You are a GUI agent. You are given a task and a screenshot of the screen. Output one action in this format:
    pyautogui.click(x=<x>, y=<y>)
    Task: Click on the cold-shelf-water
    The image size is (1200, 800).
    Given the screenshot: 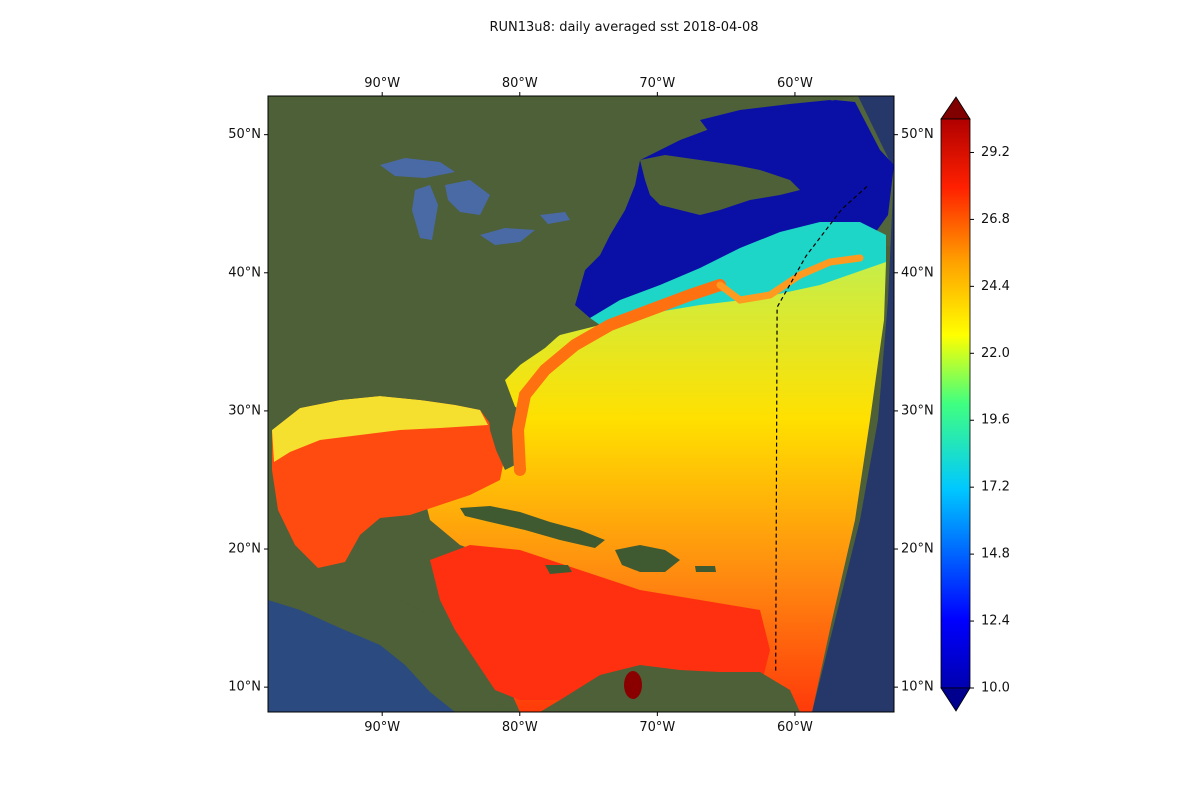 What is the action you would take?
    pyautogui.click(x=734, y=209)
    